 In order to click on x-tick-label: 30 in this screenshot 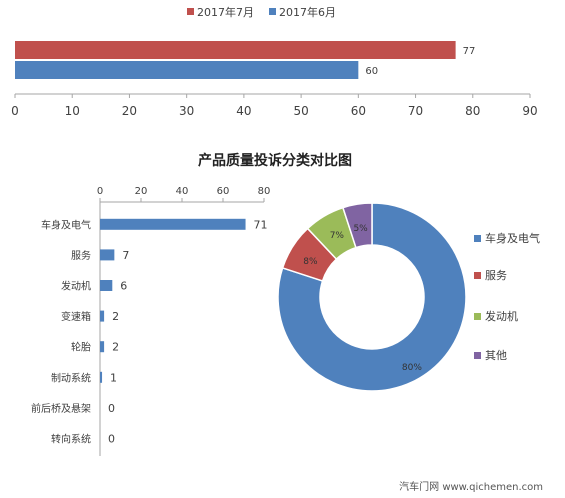, I will do `click(186, 111)`.